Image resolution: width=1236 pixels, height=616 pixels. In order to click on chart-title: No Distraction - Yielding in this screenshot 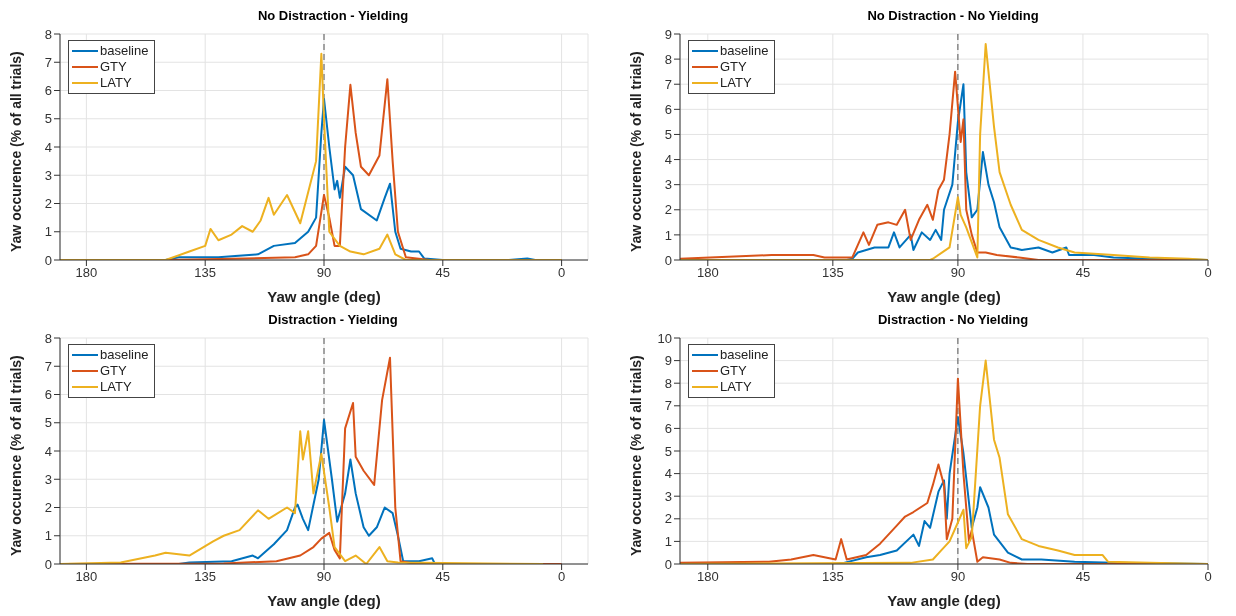, I will do `click(333, 16)`.